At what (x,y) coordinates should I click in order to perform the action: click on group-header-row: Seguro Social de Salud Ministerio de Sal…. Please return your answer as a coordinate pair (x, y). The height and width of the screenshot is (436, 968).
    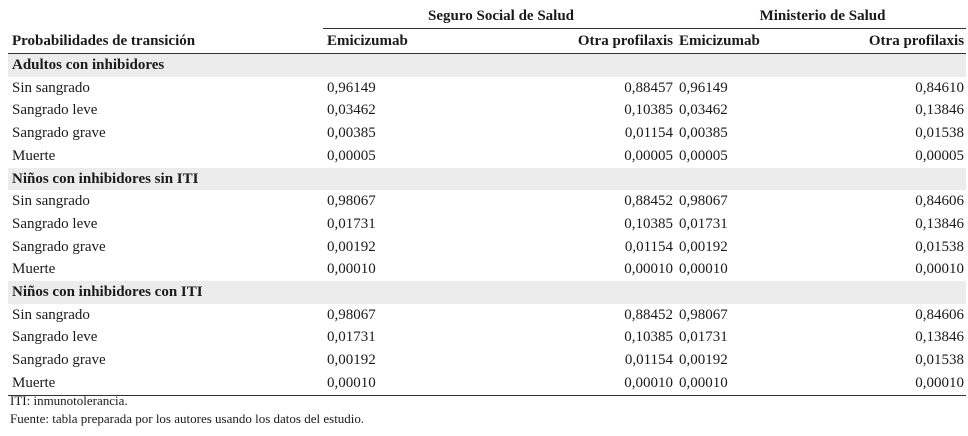
    Looking at the image, I should click on (487, 16).